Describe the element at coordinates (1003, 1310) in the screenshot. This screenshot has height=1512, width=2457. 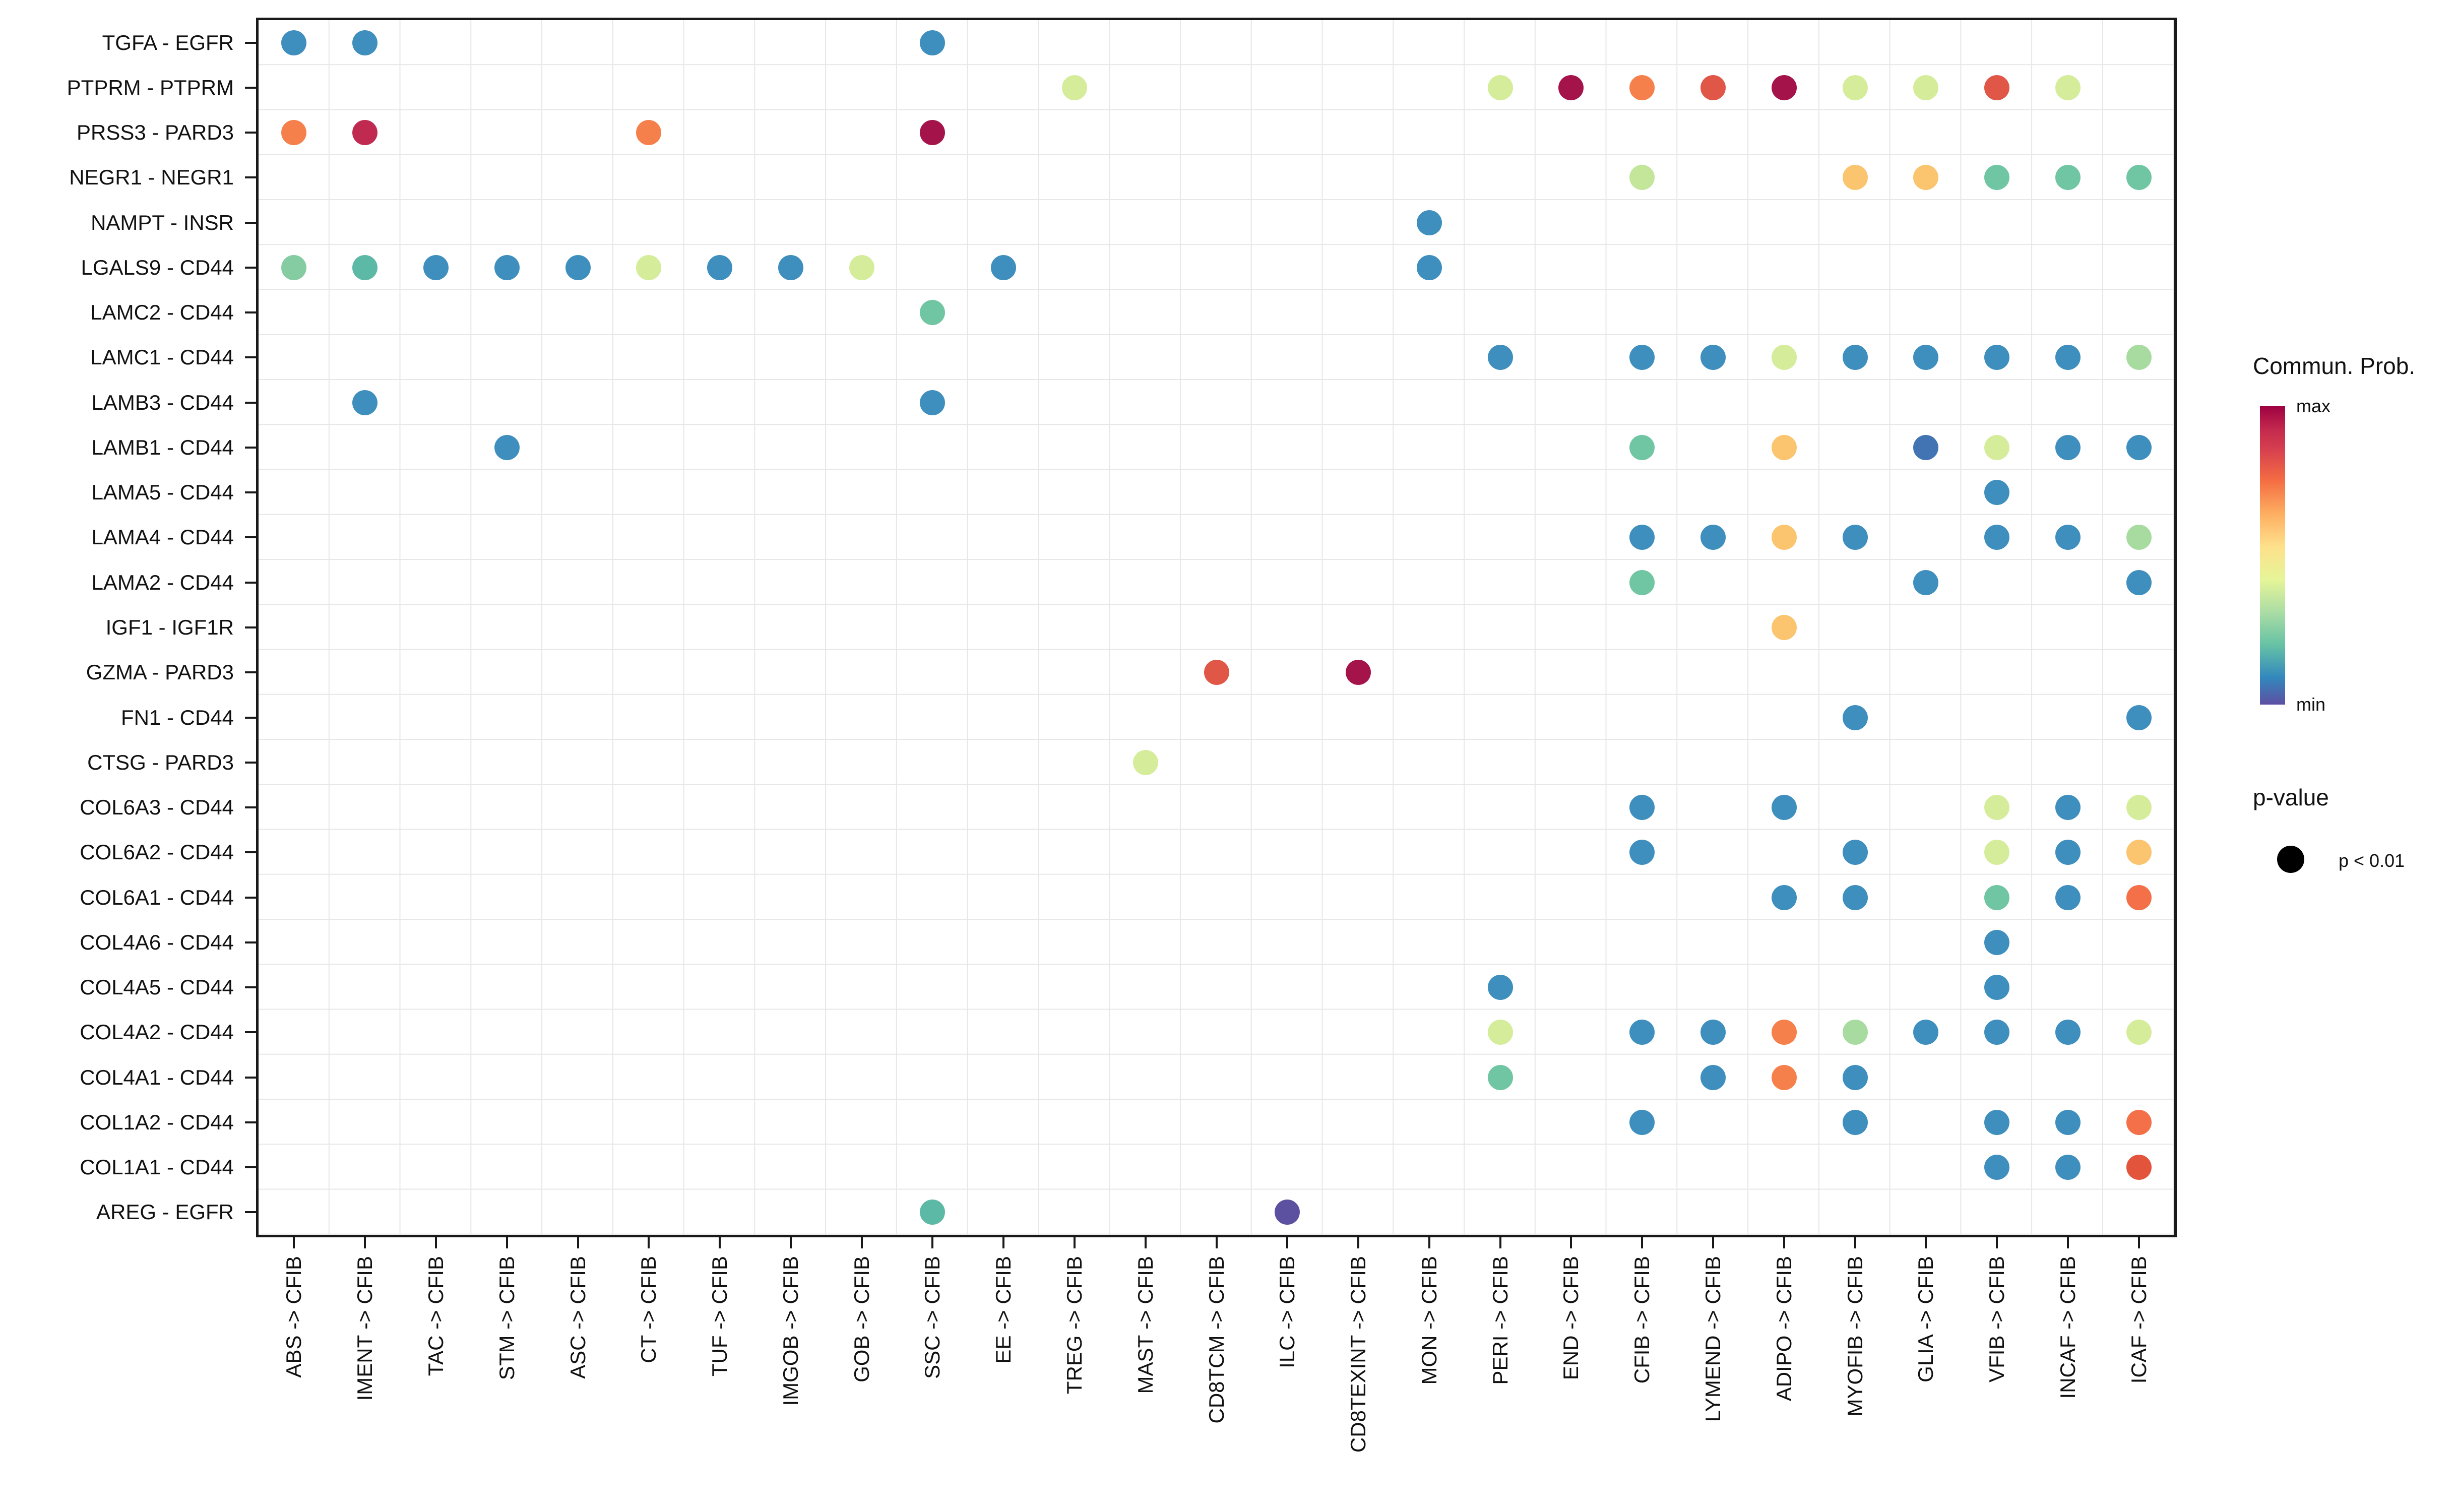
I see `x-axis-label: EE -> CFIB` at that location.